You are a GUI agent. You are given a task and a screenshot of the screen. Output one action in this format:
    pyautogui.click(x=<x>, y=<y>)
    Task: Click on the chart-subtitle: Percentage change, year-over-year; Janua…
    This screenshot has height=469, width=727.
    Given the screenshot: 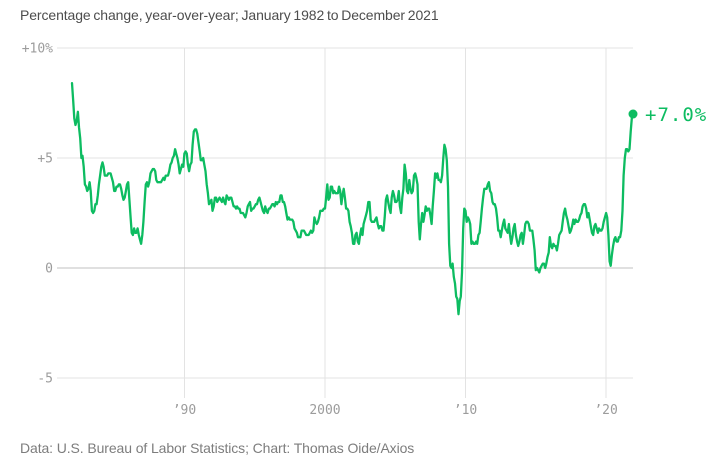 What is the action you would take?
    pyautogui.click(x=229, y=15)
    